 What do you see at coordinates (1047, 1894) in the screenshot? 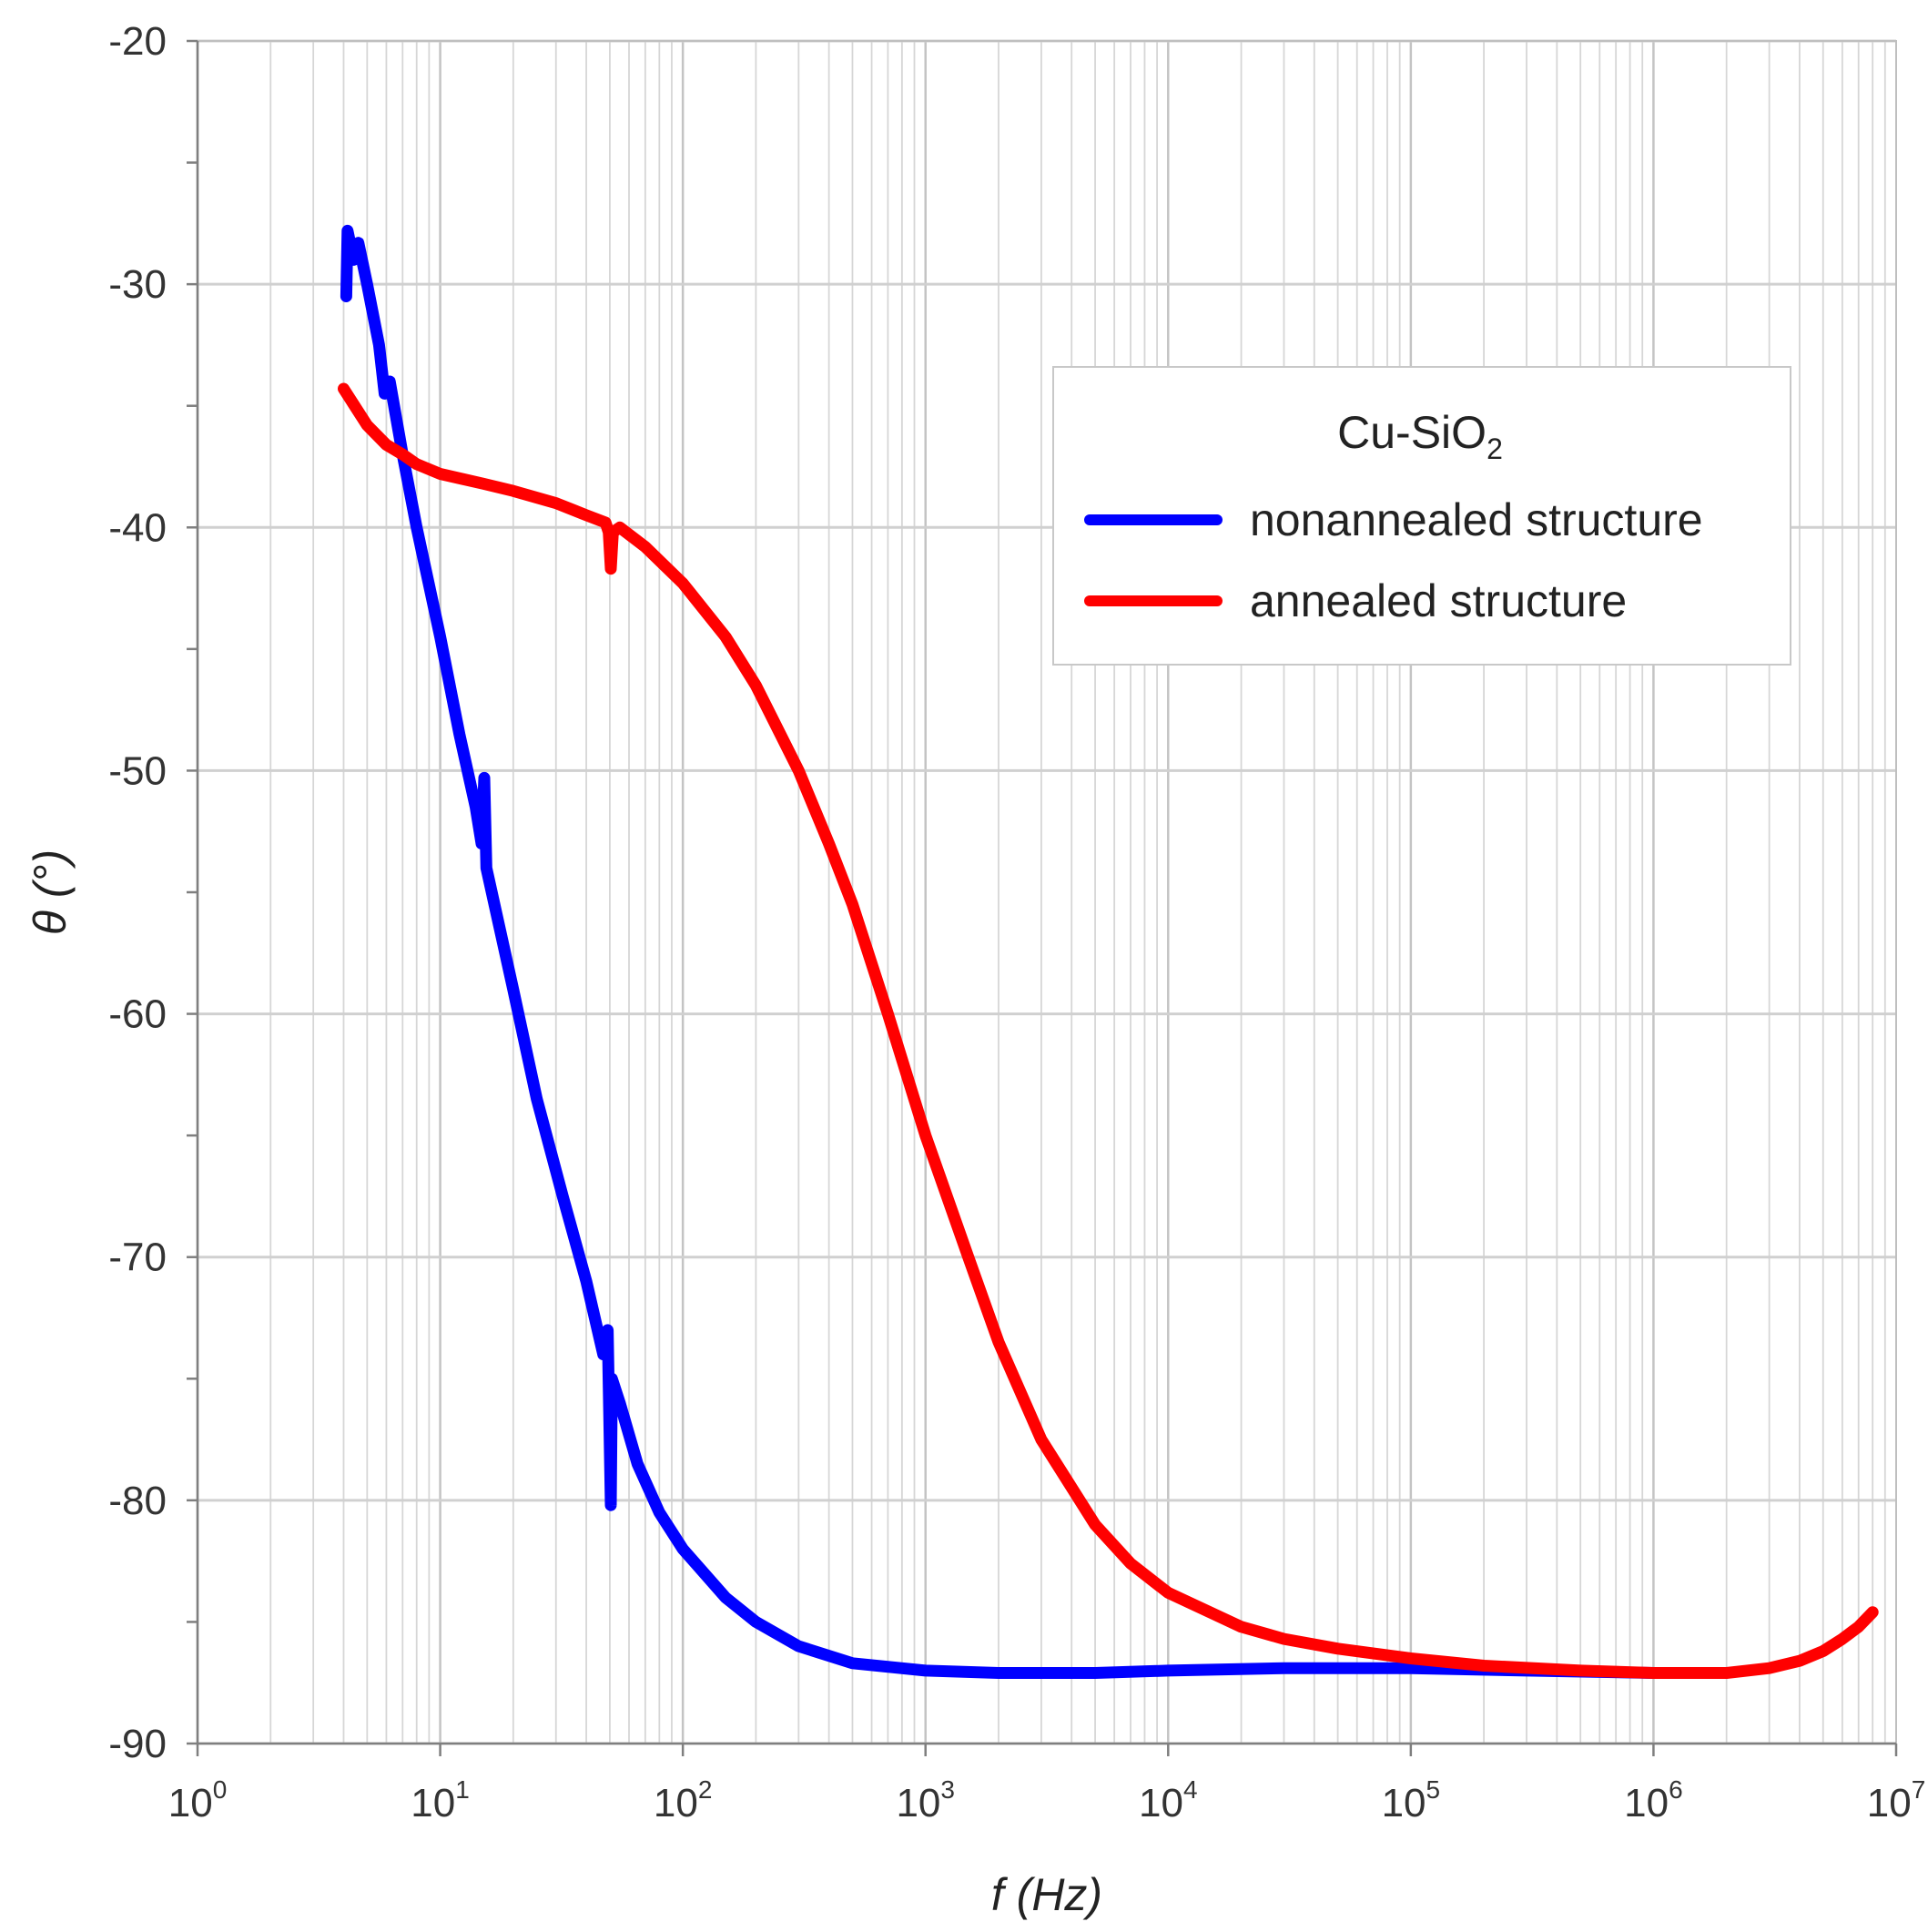
I see `x-axis-title: f (Hz)` at bounding box center [1047, 1894].